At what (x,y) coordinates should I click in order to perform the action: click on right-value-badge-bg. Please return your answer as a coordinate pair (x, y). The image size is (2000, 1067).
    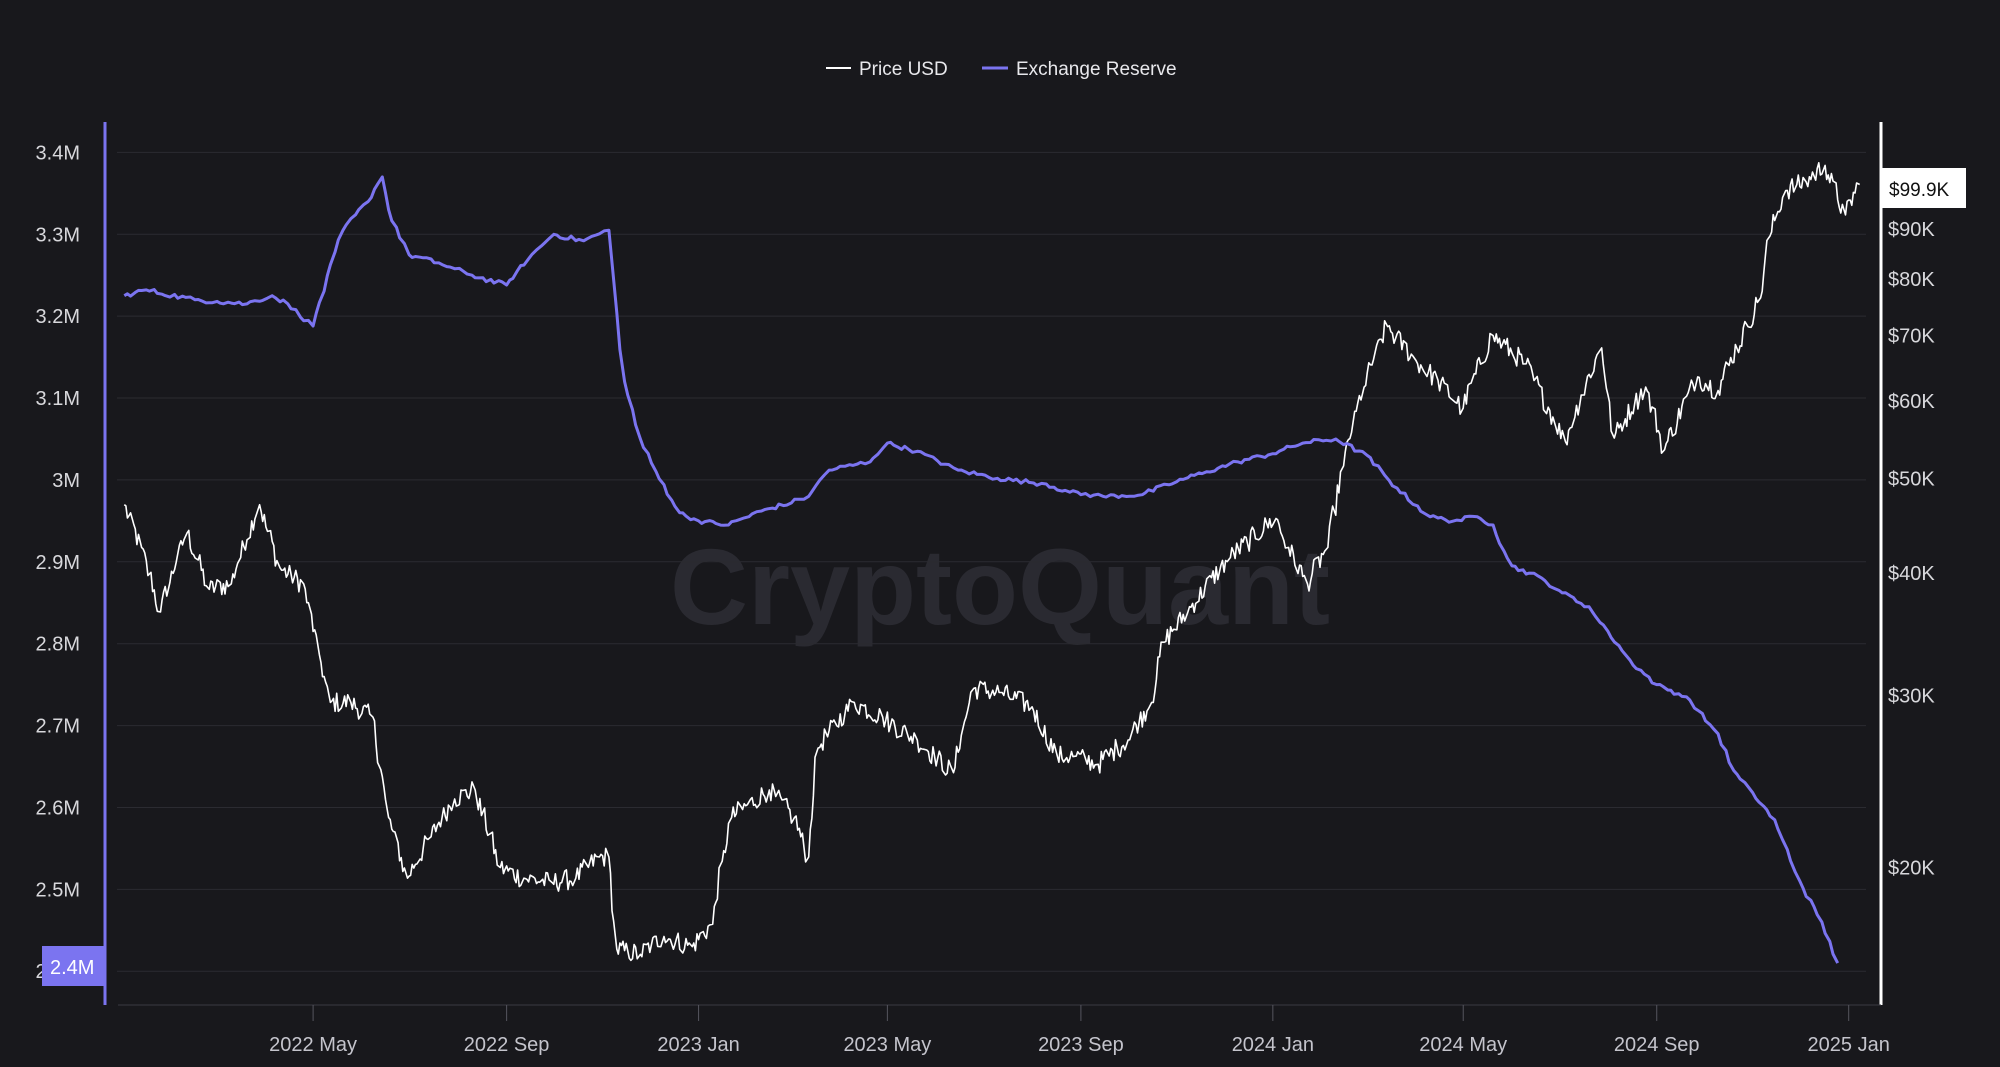
    Looking at the image, I should click on (1924, 188).